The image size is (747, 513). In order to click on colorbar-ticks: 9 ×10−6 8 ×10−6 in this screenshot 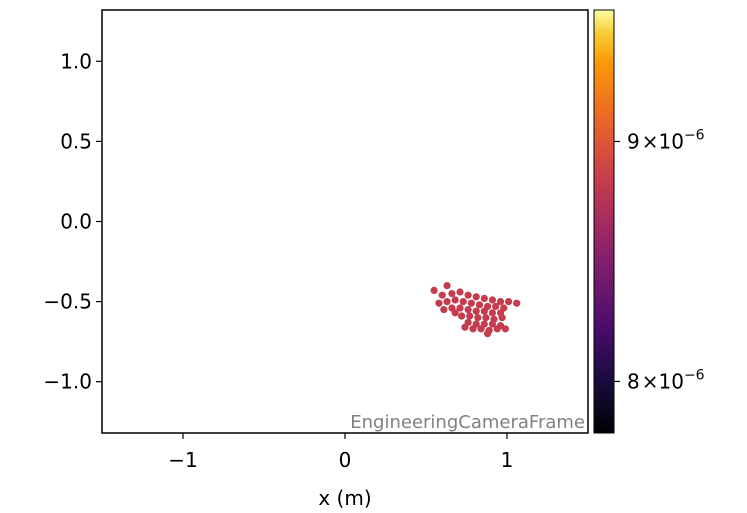, I will do `click(659, 260)`.